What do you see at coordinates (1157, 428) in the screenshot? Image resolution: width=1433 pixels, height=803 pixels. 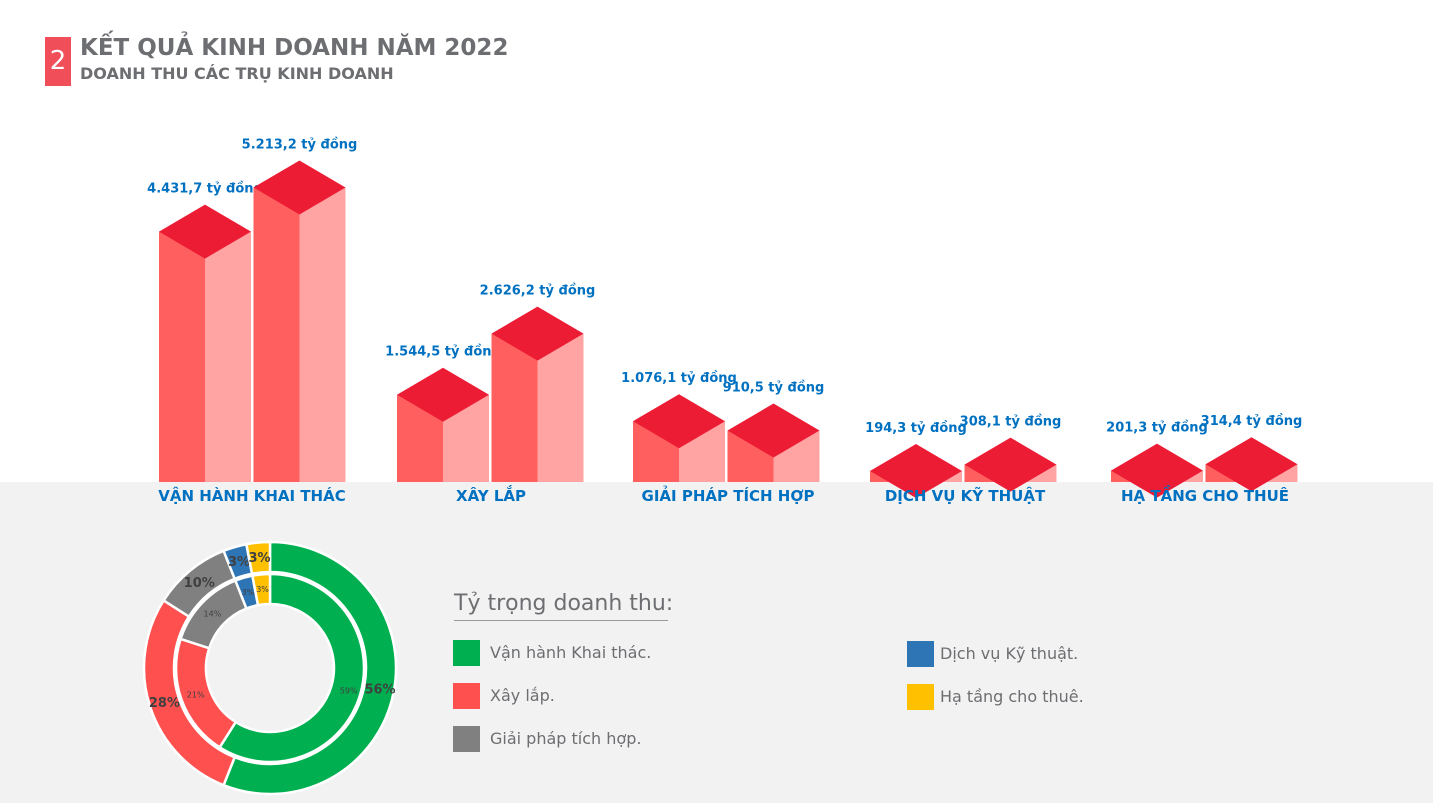 I see `bar-value-label: 201,3 tỷ đồng` at bounding box center [1157, 428].